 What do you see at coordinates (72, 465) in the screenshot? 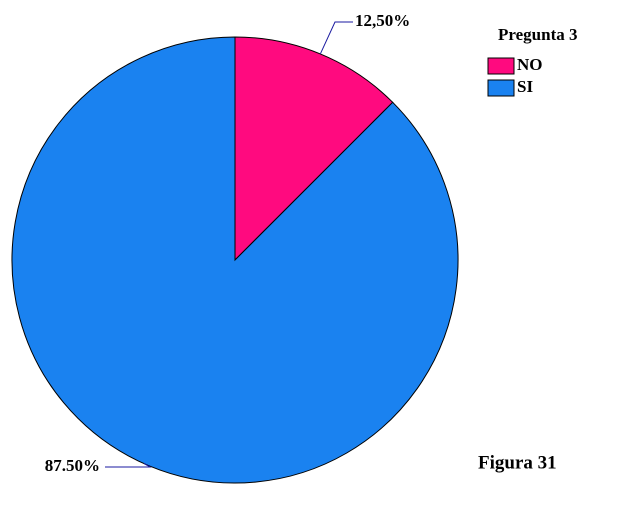
I see `data-label: 87.50%` at bounding box center [72, 465].